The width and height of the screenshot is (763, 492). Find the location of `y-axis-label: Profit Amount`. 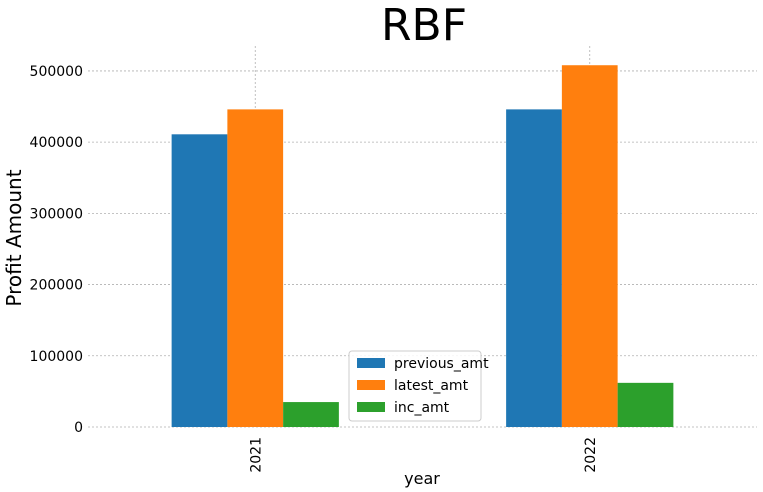

y-axis-label: Profit Amount is located at coordinates (14, 237).